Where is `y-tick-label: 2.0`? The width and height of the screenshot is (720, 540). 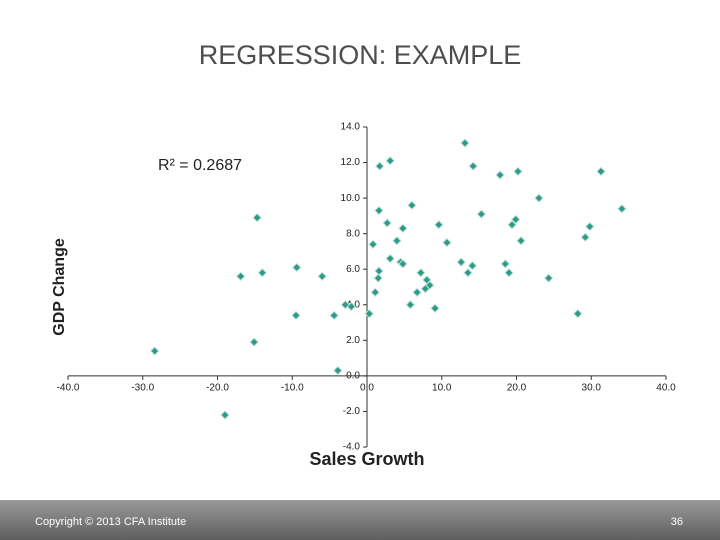 y-tick-label: 2.0 is located at coordinates (353, 340).